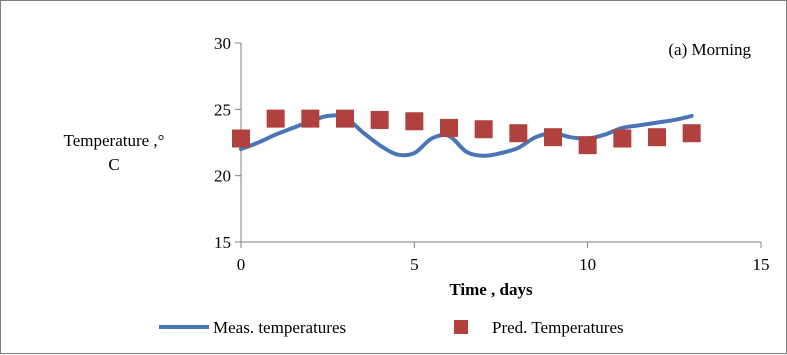 The height and width of the screenshot is (355, 787). Describe the element at coordinates (279, 327) in the screenshot. I see `legend-label-meas: Meas. temperatures` at that location.